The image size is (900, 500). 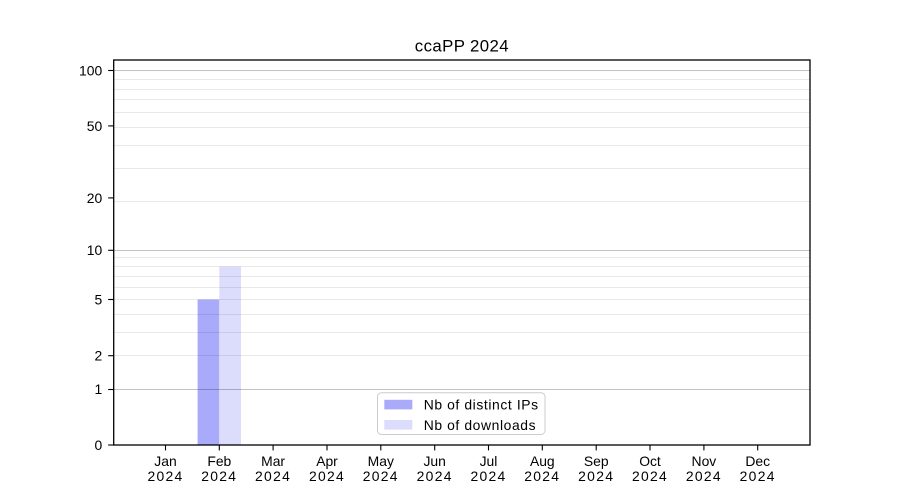 What do you see at coordinates (95, 126) in the screenshot?
I see `svg-text: 50` at bounding box center [95, 126].